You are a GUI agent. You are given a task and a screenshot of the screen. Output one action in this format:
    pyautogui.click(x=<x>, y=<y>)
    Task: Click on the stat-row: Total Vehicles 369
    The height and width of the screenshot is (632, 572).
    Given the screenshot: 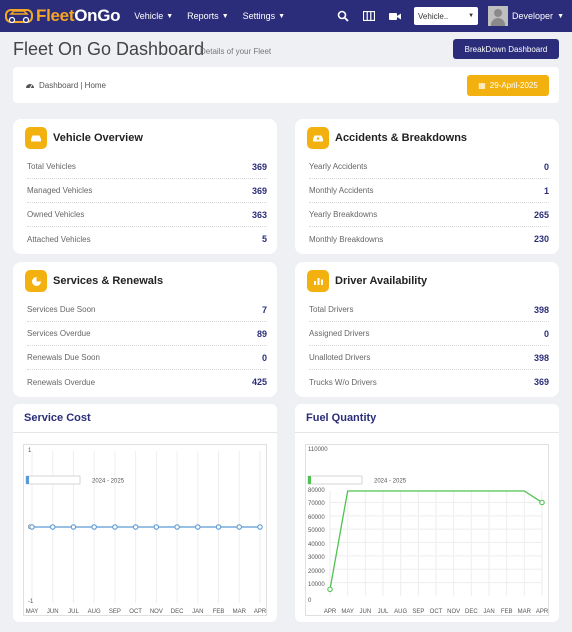 What is the action you would take?
    pyautogui.click(x=147, y=167)
    